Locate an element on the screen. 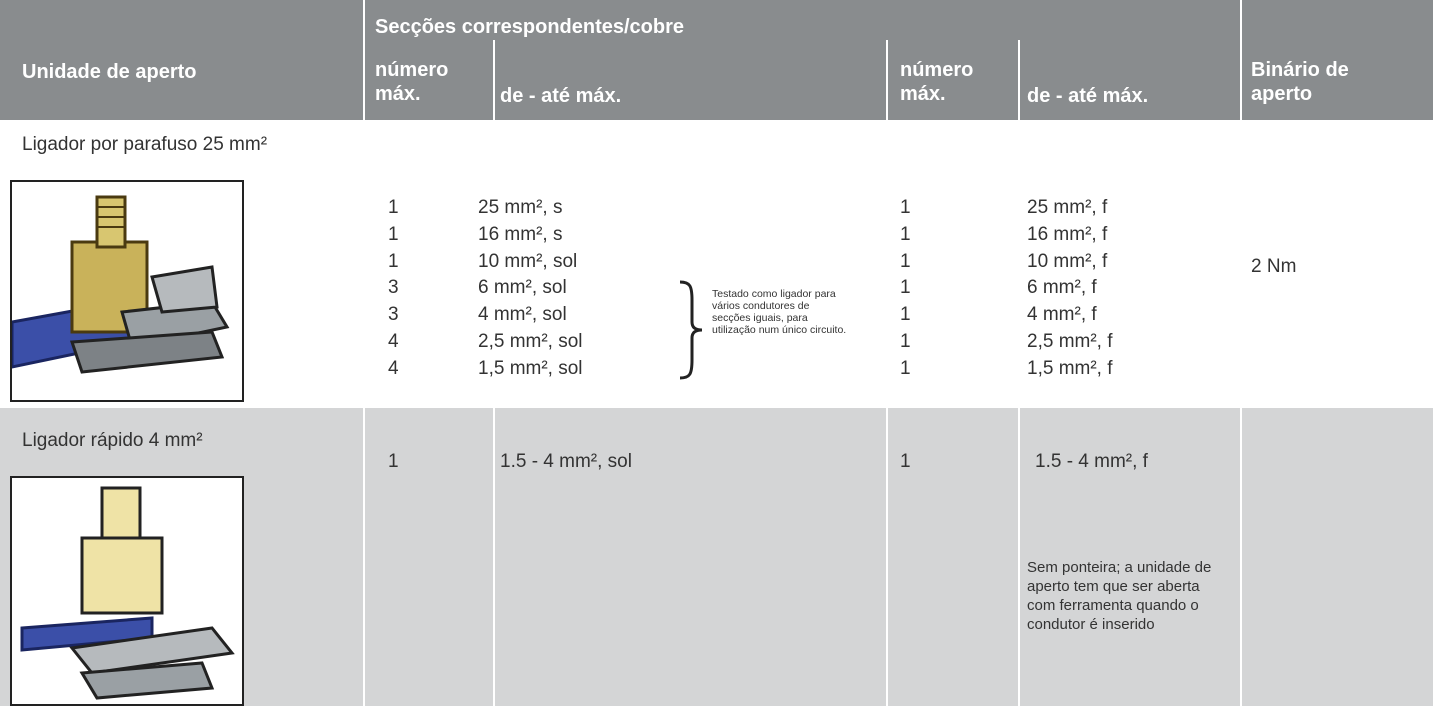 This screenshot has width=1433, height=709. count-list: 1 1 1 3 3 4 4 is located at coordinates (393, 289).